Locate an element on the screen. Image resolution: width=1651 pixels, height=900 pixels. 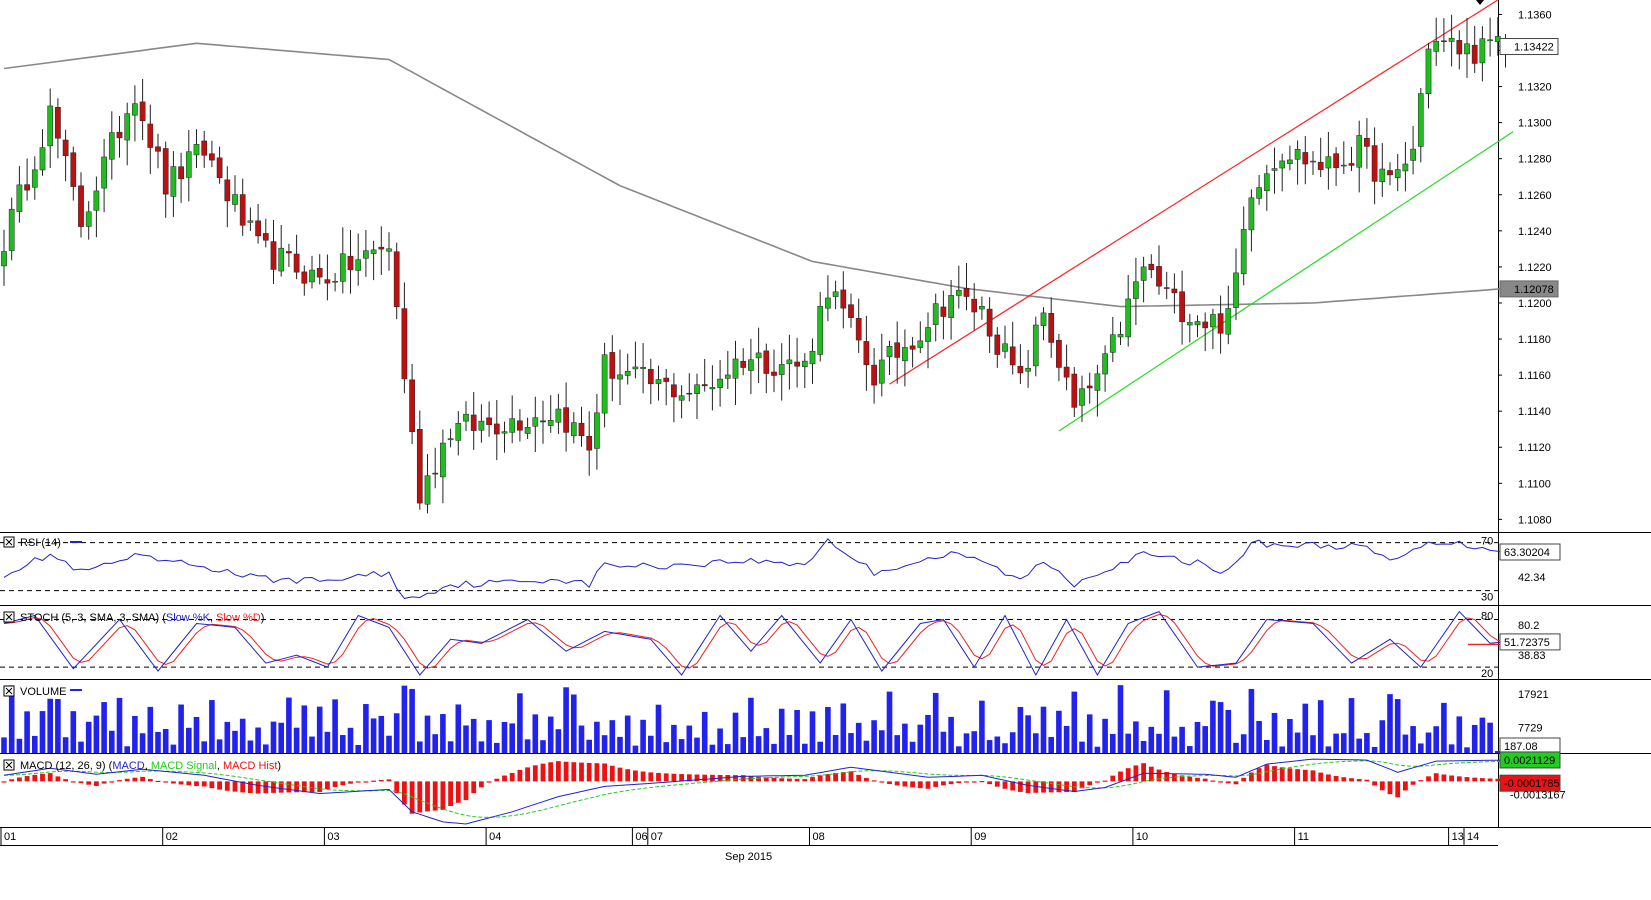
x-tick-label: 08 is located at coordinates (819, 837).